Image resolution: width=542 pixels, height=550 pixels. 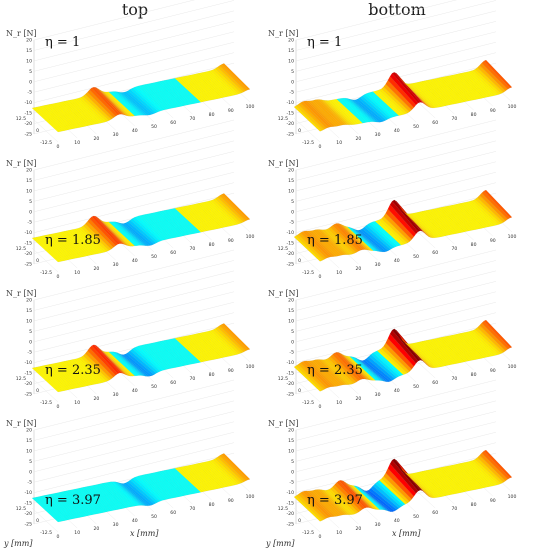 I want to click on x-tick-label: 80, so click(x=212, y=245).